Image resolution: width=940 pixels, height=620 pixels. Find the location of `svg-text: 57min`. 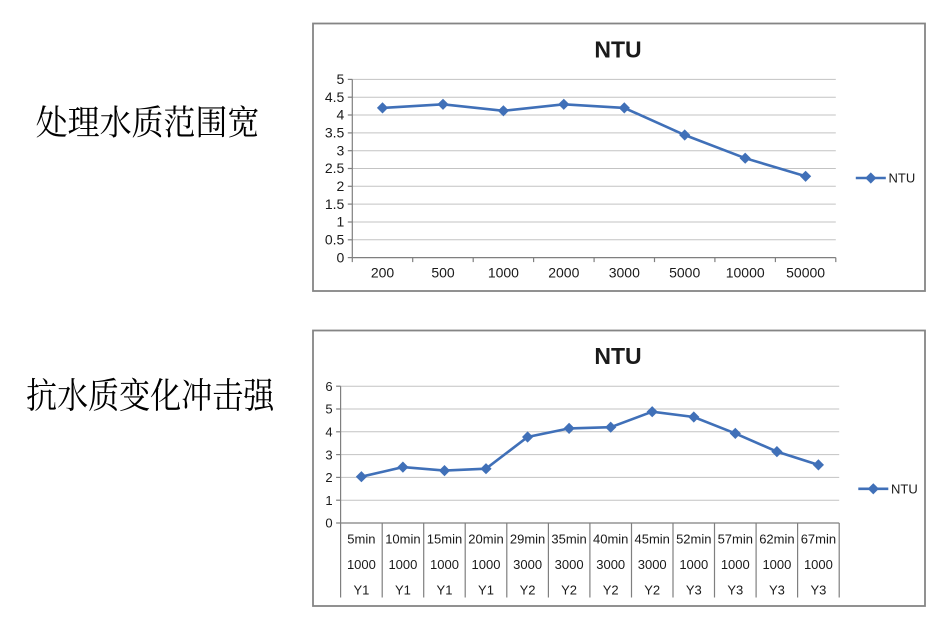

svg-text: 57min is located at coordinates (735, 539).